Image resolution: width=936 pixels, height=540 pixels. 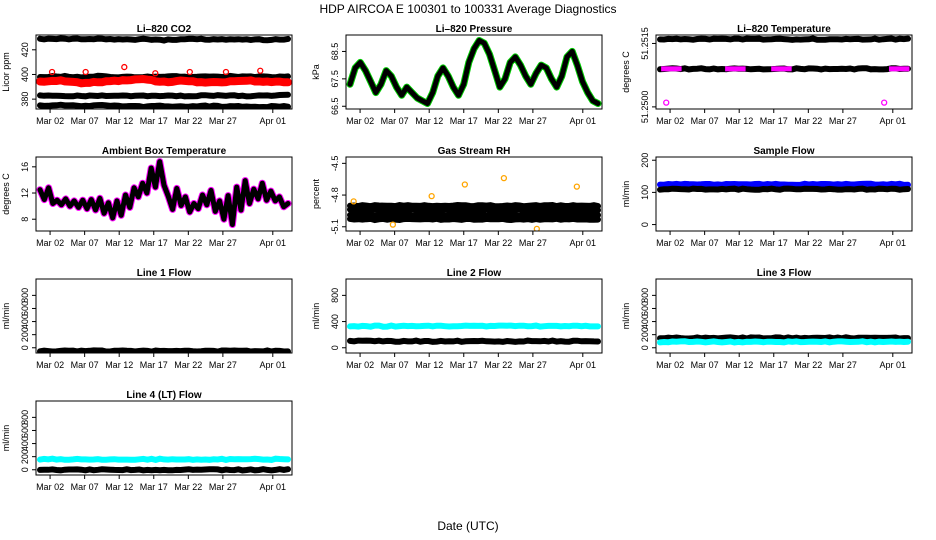 What do you see at coordinates (645, 43) in the screenshot?
I see `panel-3-ytick-label: 51.2515` at bounding box center [645, 43].